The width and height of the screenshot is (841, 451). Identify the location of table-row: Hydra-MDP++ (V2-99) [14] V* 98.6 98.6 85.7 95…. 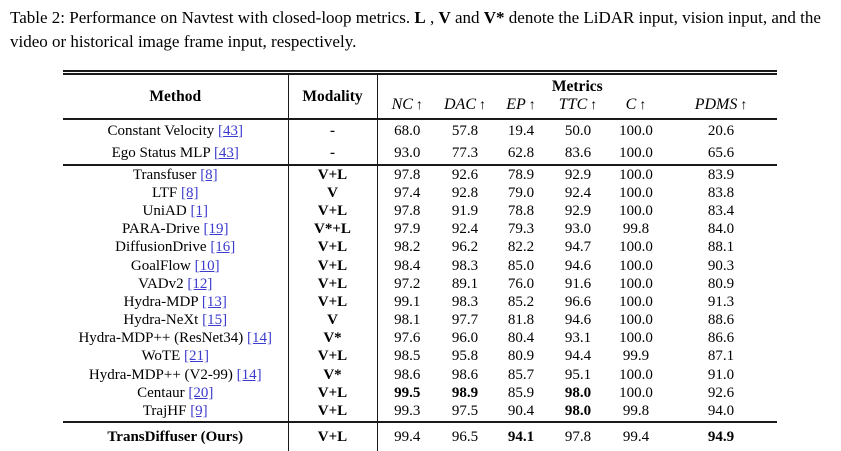
(420, 375).